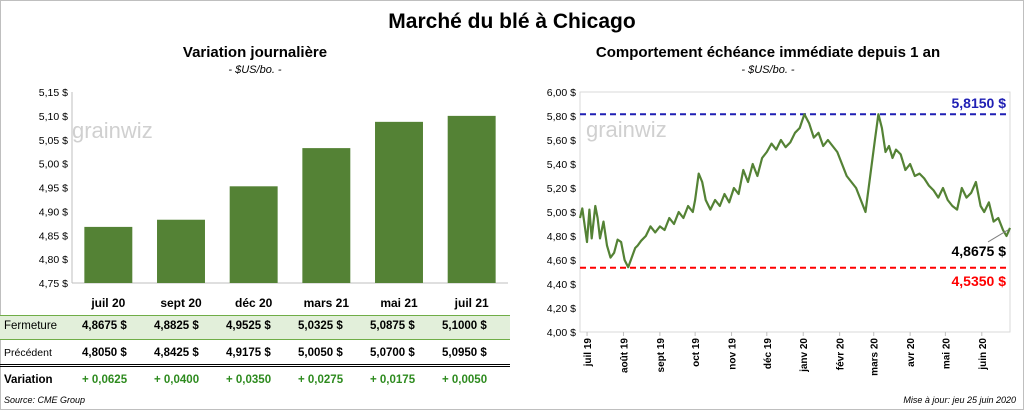 The image size is (1024, 410). What do you see at coordinates (176, 353) in the screenshot?
I see `cell-precedent-1: 4,8425 $` at bounding box center [176, 353].